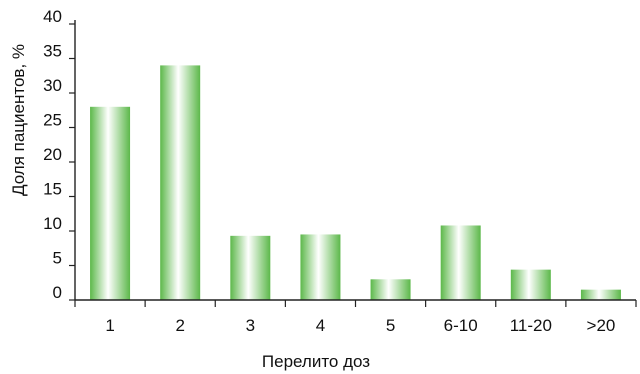 The width and height of the screenshot is (640, 374). Describe the element at coordinates (320, 325) in the screenshot. I see `x-tick-label: 4` at that location.